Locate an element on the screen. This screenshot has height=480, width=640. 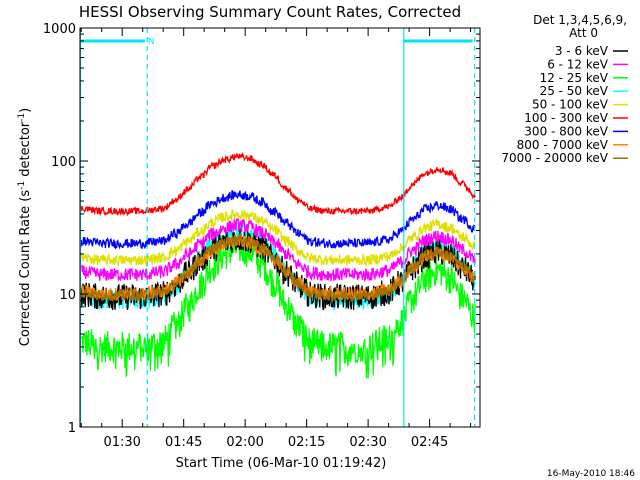
legend-label: 12 - 25 keV is located at coordinates (574, 78).